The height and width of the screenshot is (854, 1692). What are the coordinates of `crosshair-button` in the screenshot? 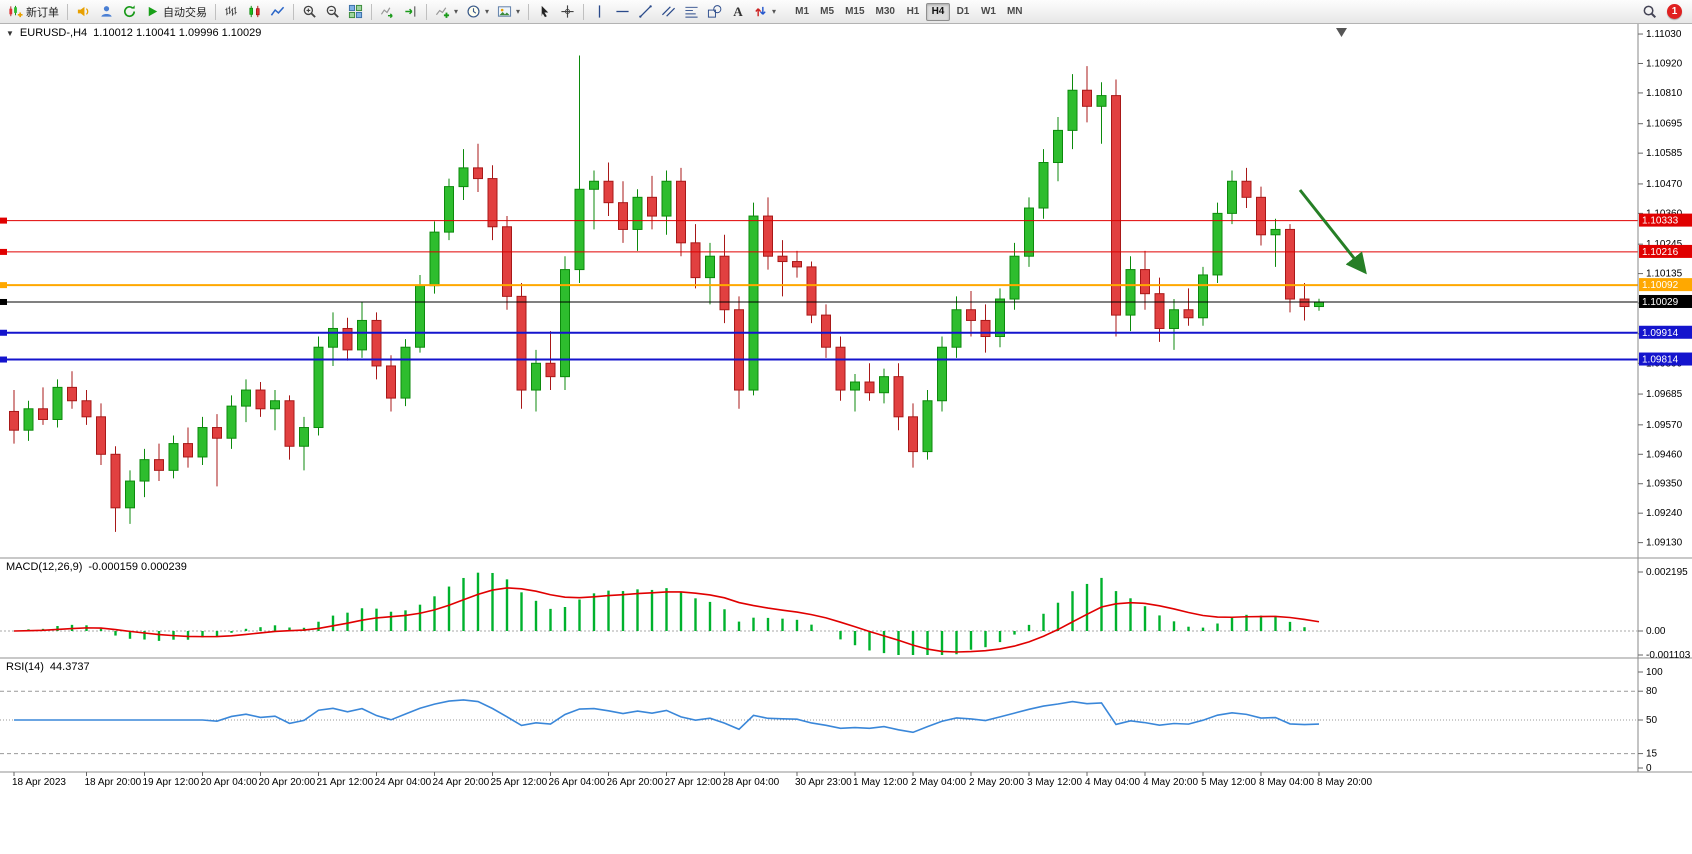 It's located at (567, 11).